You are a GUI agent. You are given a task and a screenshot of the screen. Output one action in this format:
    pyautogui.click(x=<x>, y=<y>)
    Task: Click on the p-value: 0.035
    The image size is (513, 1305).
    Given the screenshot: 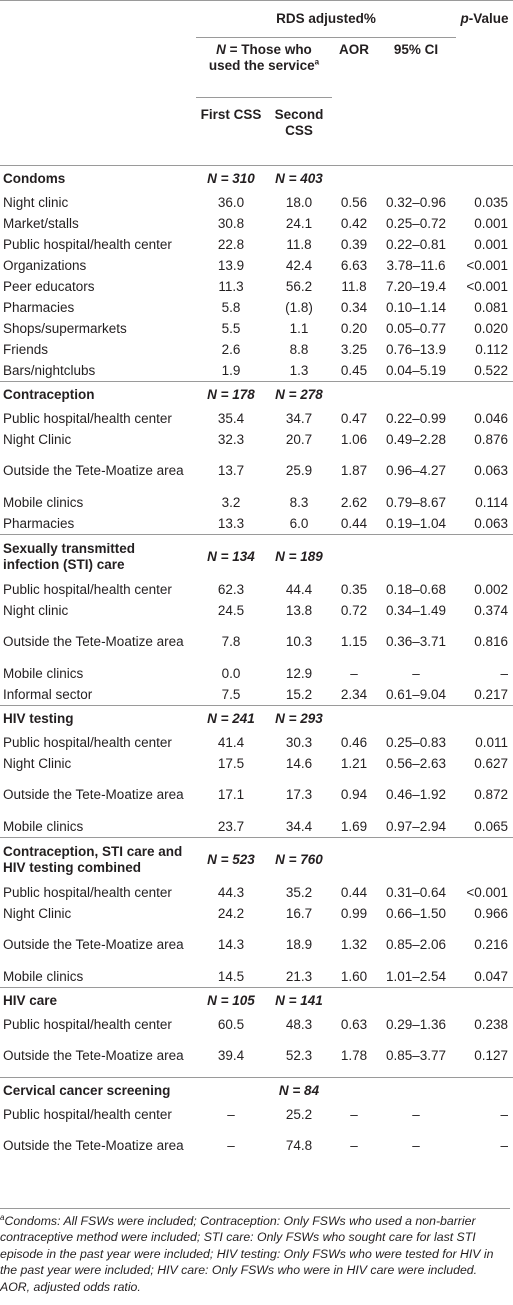 What is the action you would take?
    pyautogui.click(x=491, y=202)
    